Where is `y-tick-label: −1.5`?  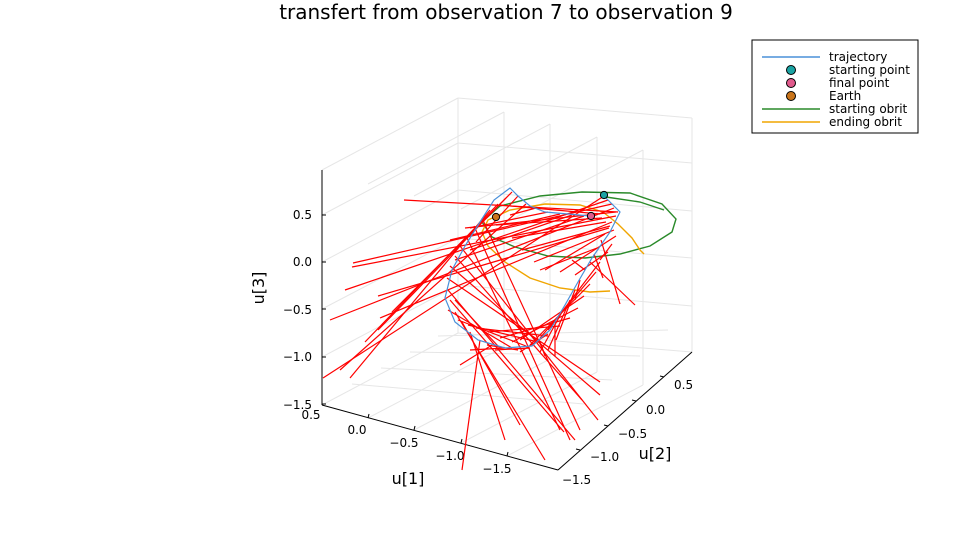
y-tick-label: −1.5 is located at coordinates (576, 480).